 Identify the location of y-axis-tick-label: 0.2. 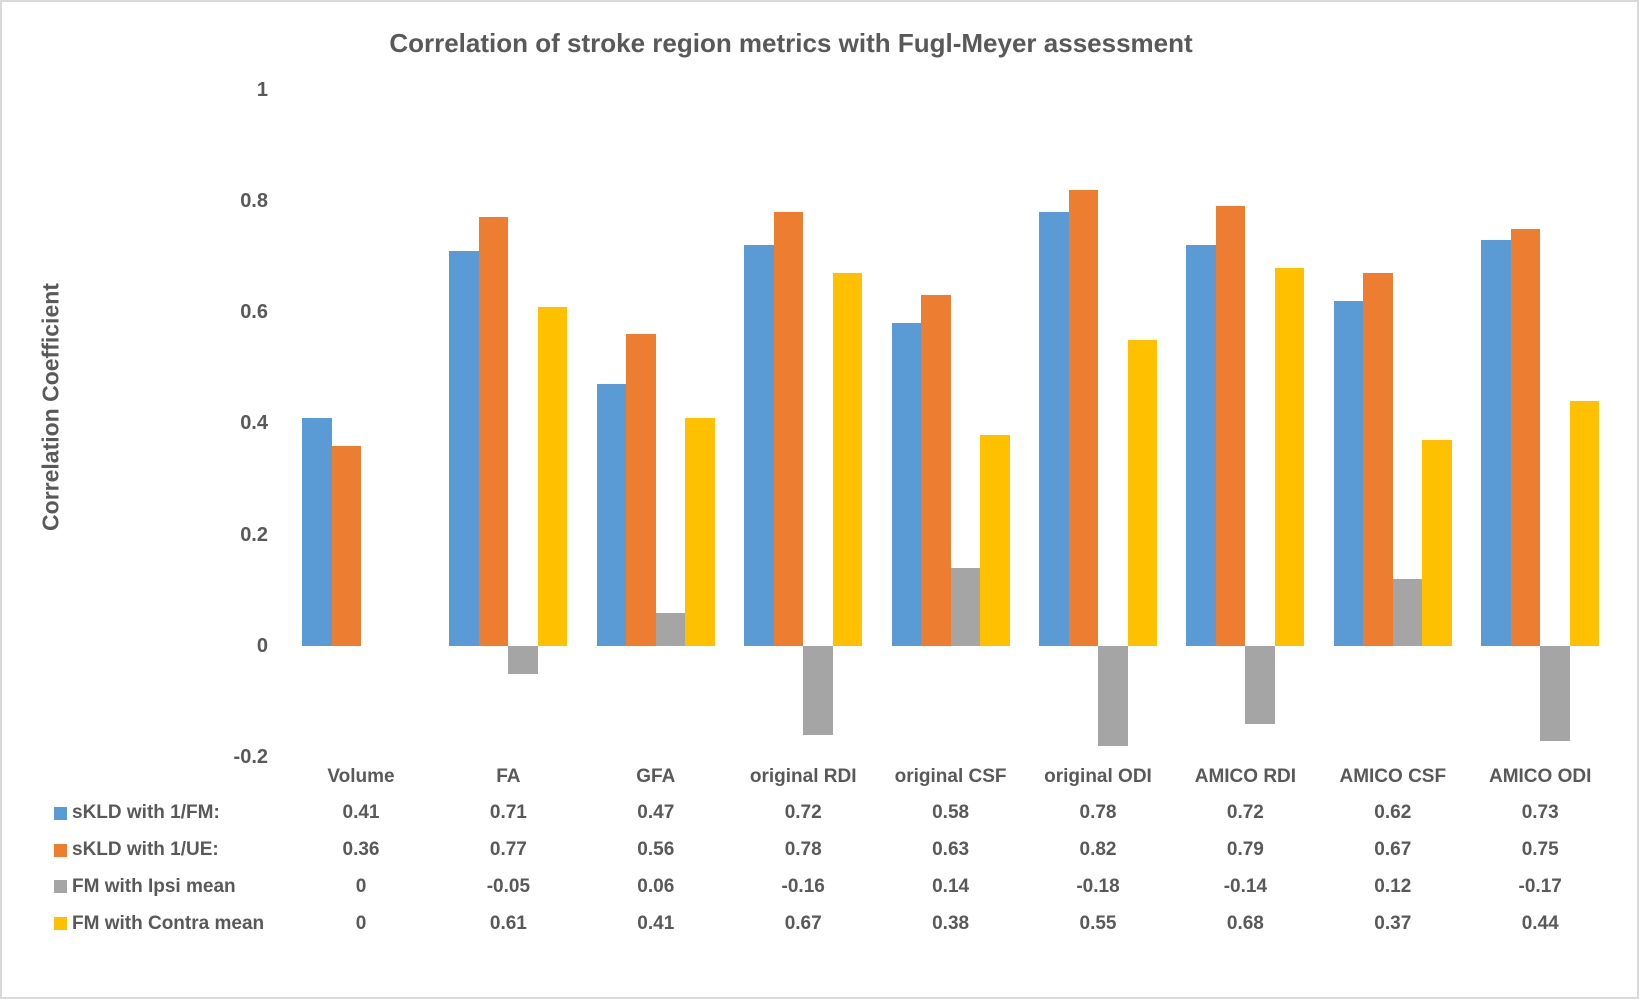
(254, 534).